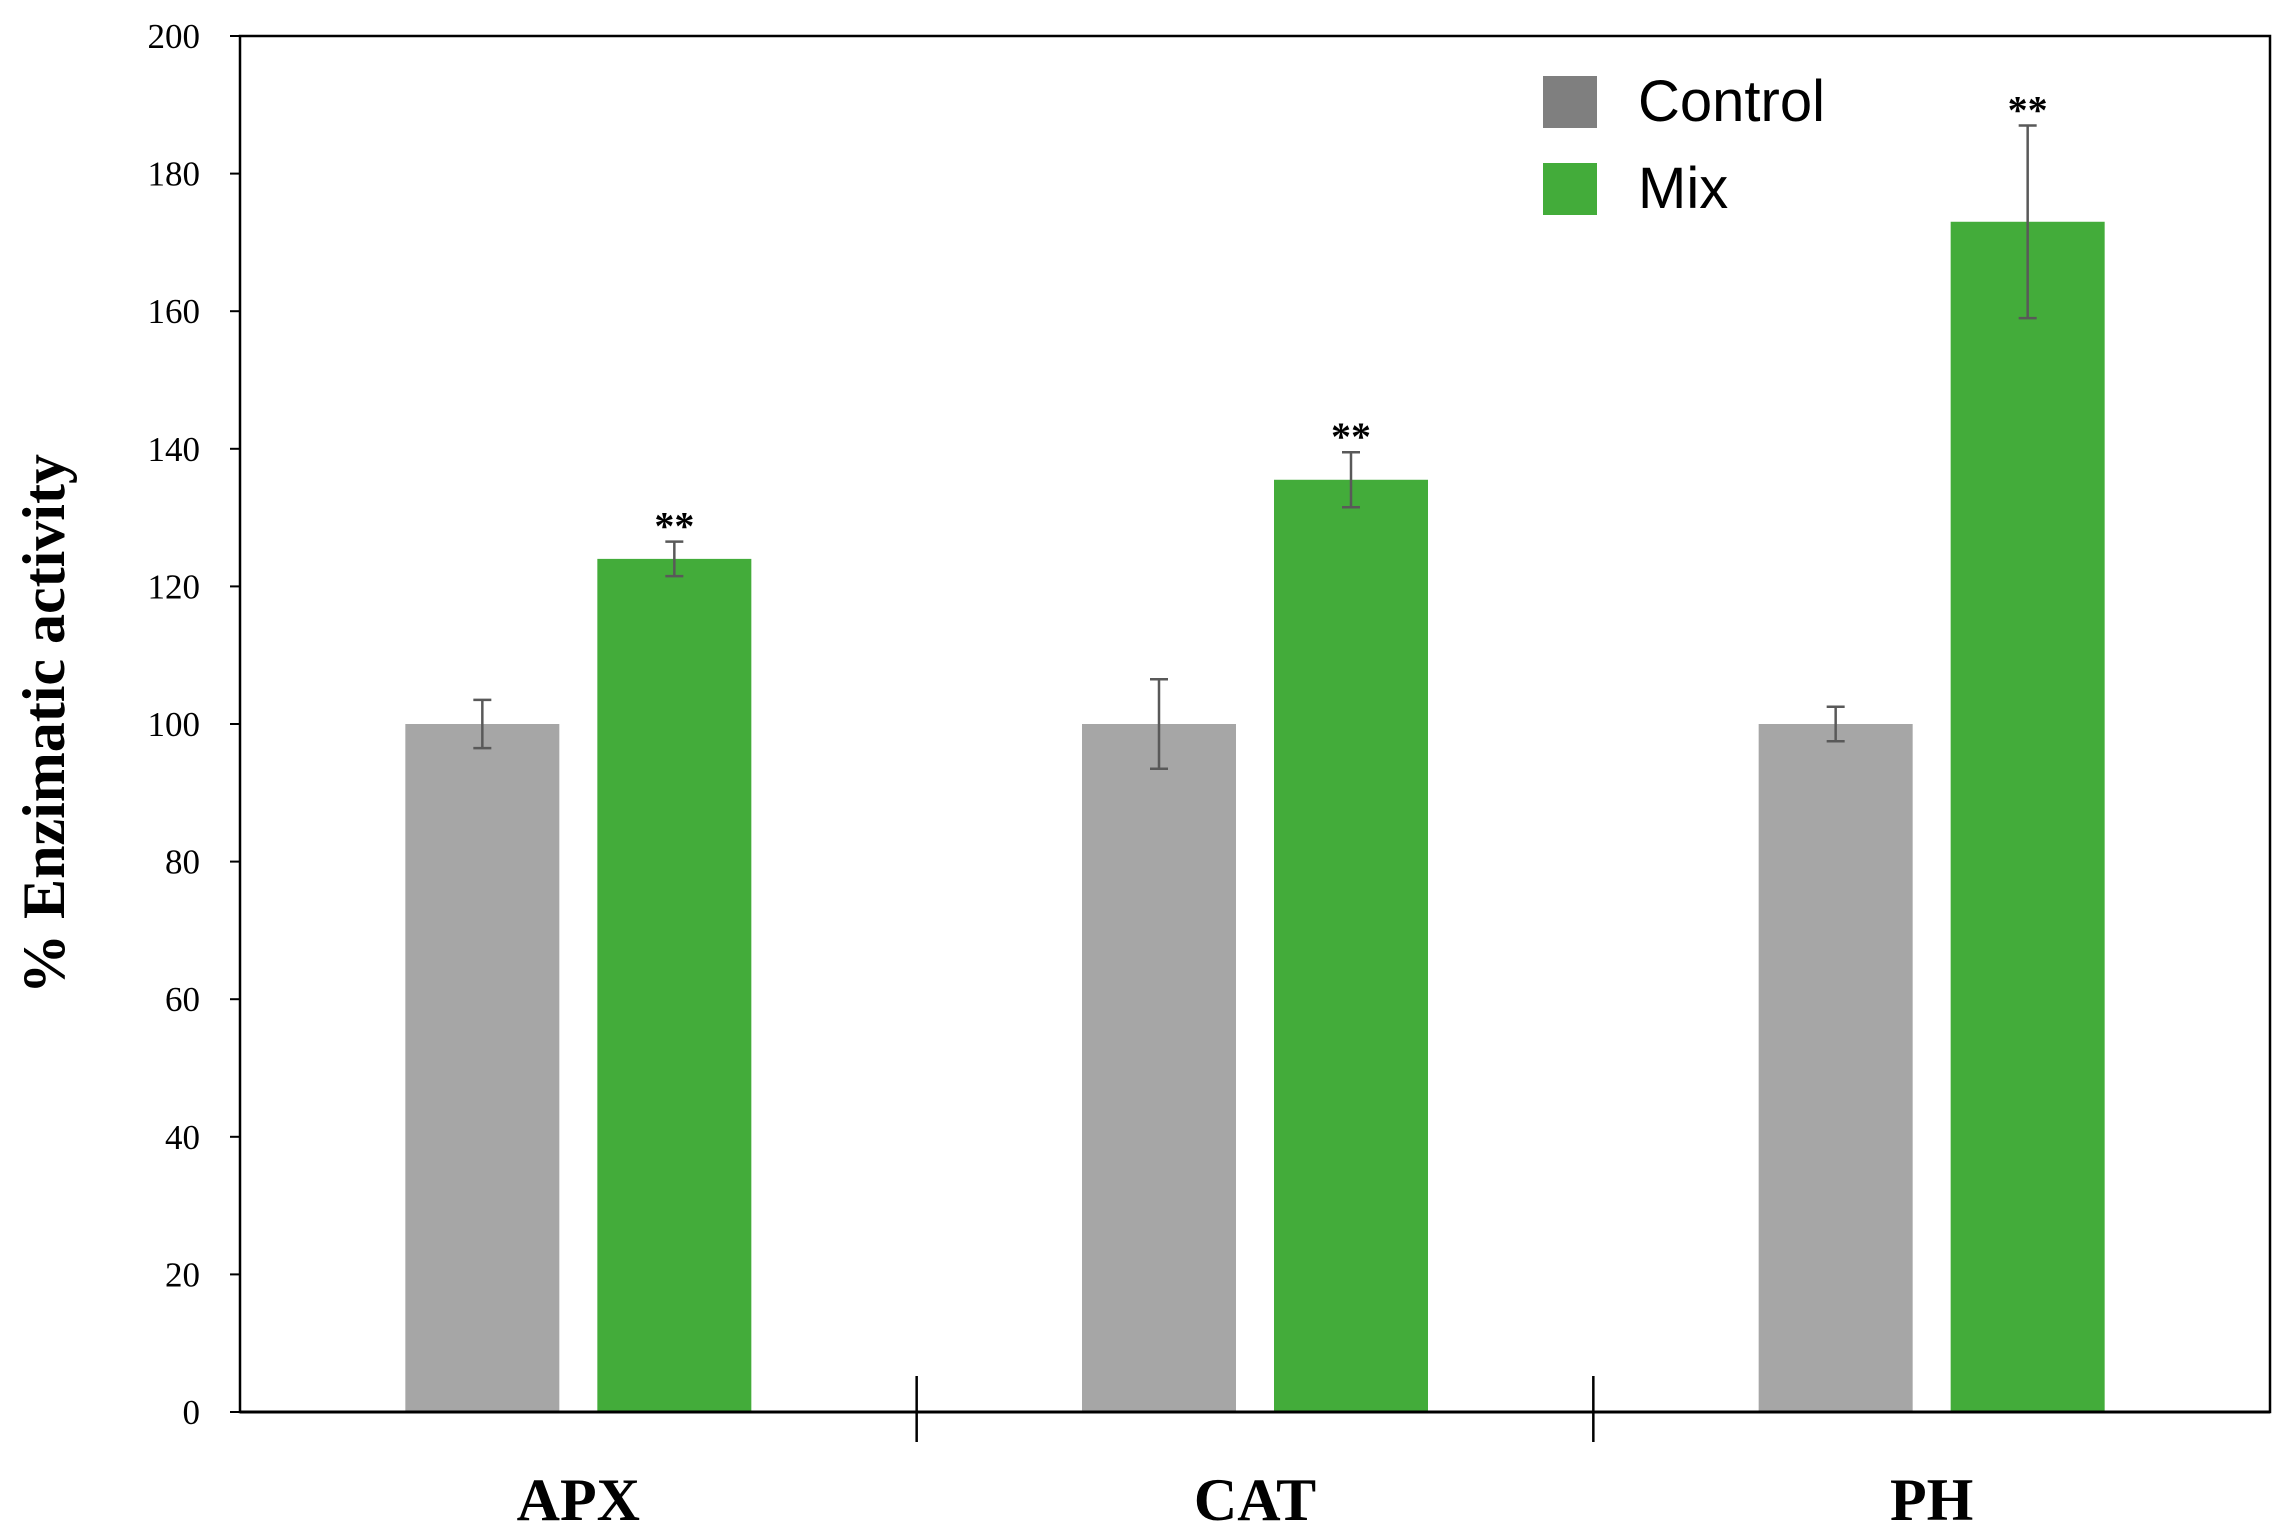 The height and width of the screenshot is (1539, 2282). Describe the element at coordinates (1351, 436) in the screenshot. I see `significance-marker-cat: **` at that location.